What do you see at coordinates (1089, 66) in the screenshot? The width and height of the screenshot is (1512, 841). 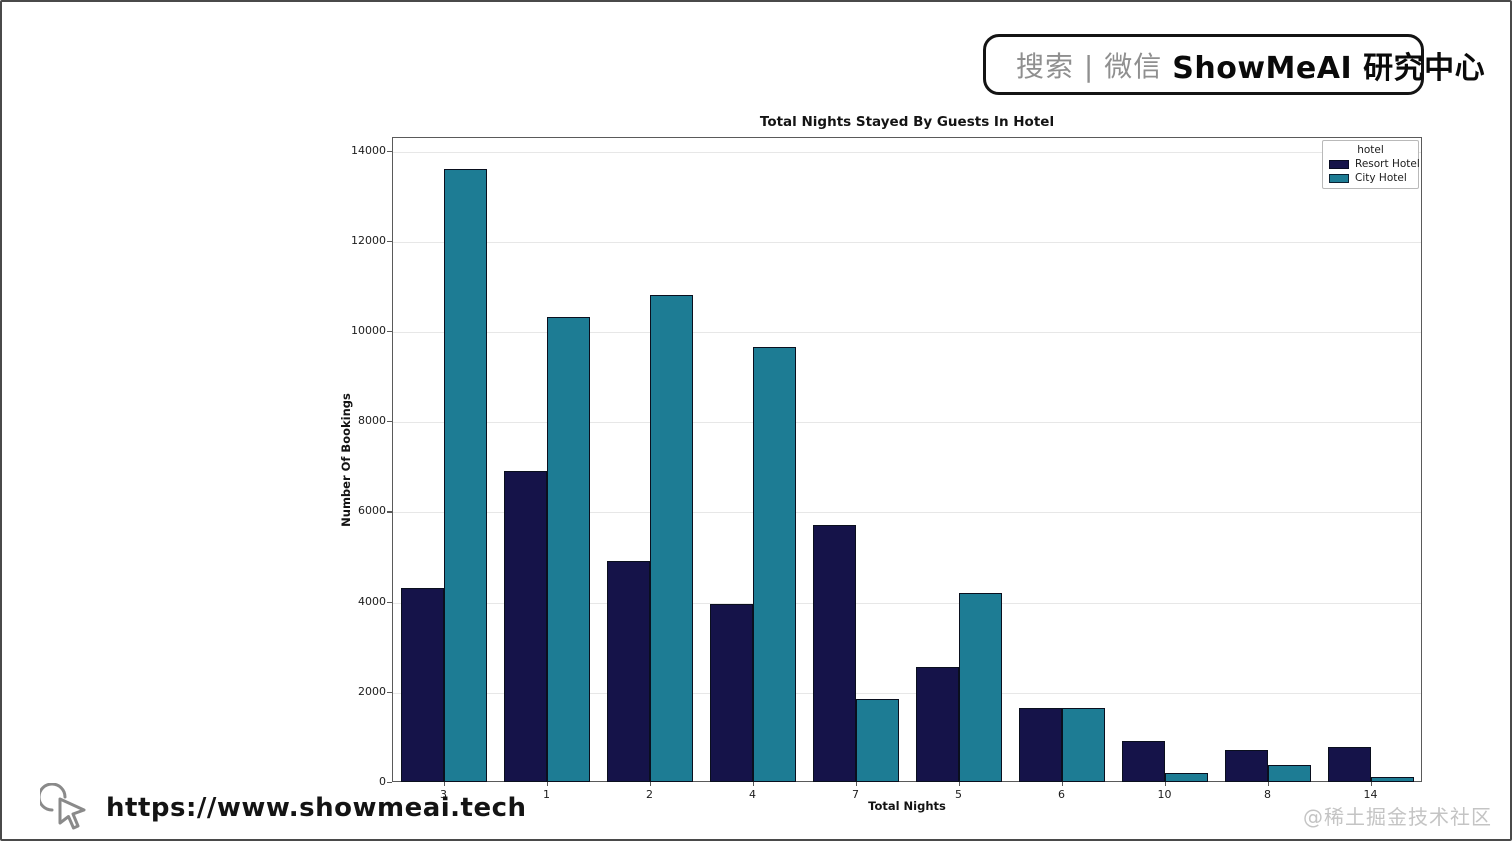 I see `search-prefix-text: 搜索 | 微信` at bounding box center [1089, 66].